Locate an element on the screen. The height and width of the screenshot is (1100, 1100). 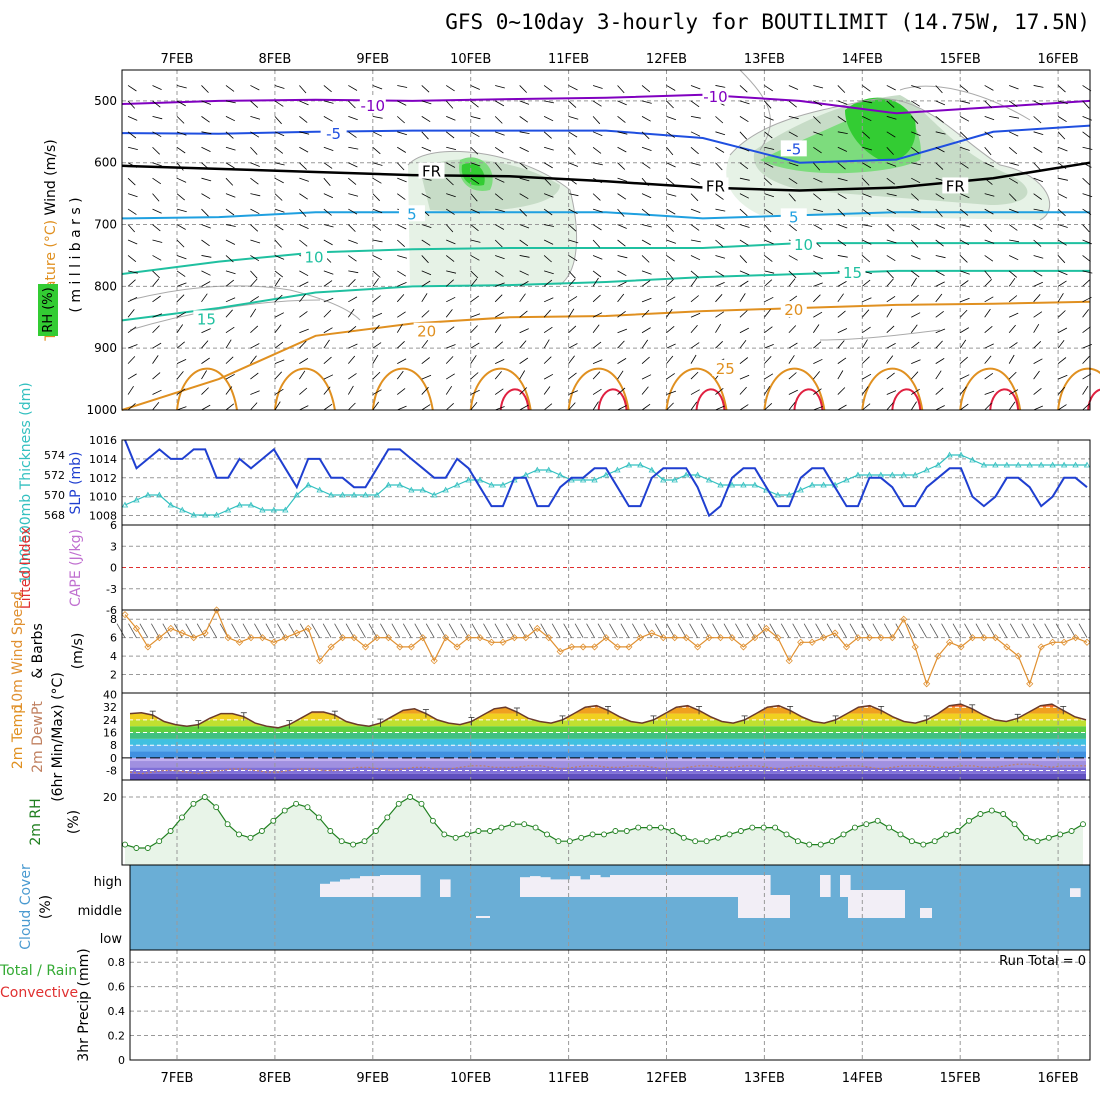
rh2m-area is located at coordinates (604, 831).